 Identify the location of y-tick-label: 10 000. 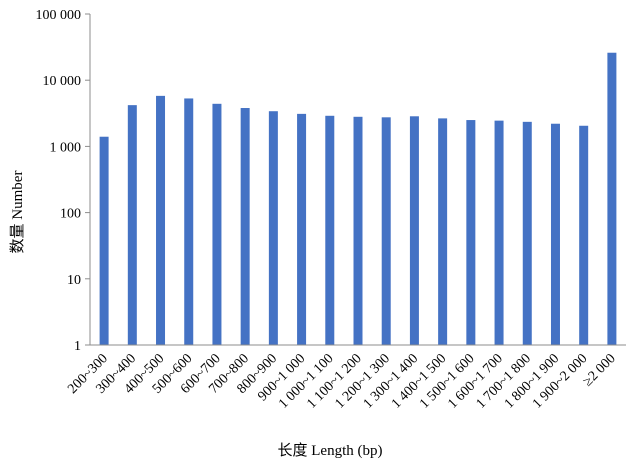
(62, 81).